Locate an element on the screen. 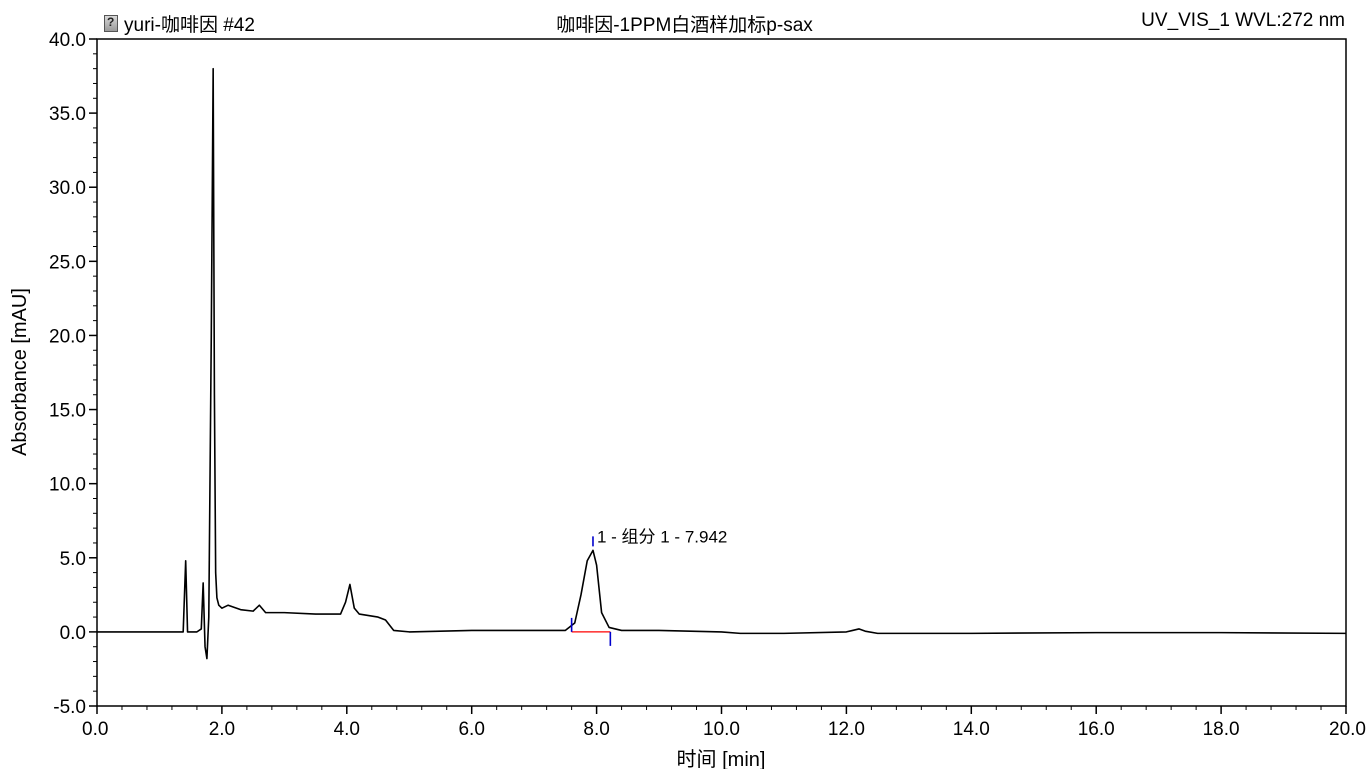  x-tick-label: 2.0 is located at coordinates (222, 729).